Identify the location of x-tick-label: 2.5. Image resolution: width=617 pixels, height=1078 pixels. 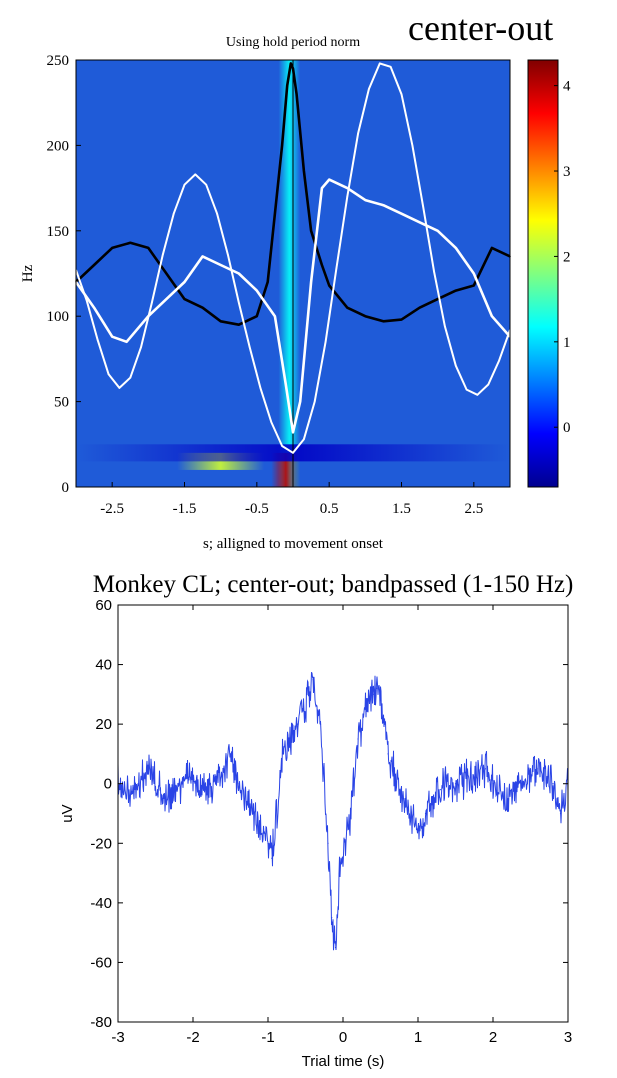
(473, 509).